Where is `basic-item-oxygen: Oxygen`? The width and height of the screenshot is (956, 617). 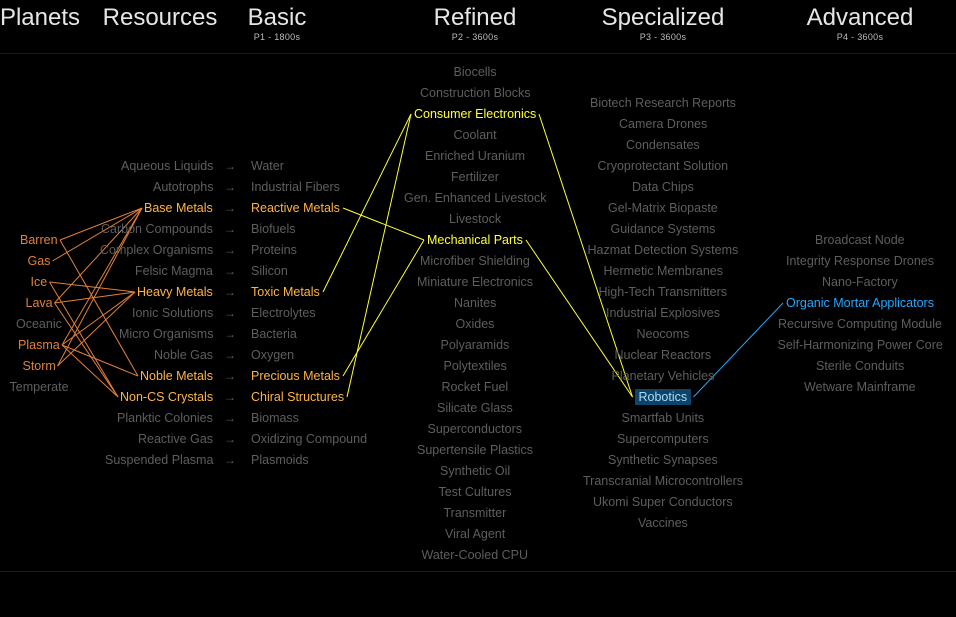 basic-item-oxygen: Oxygen is located at coordinates (273, 355).